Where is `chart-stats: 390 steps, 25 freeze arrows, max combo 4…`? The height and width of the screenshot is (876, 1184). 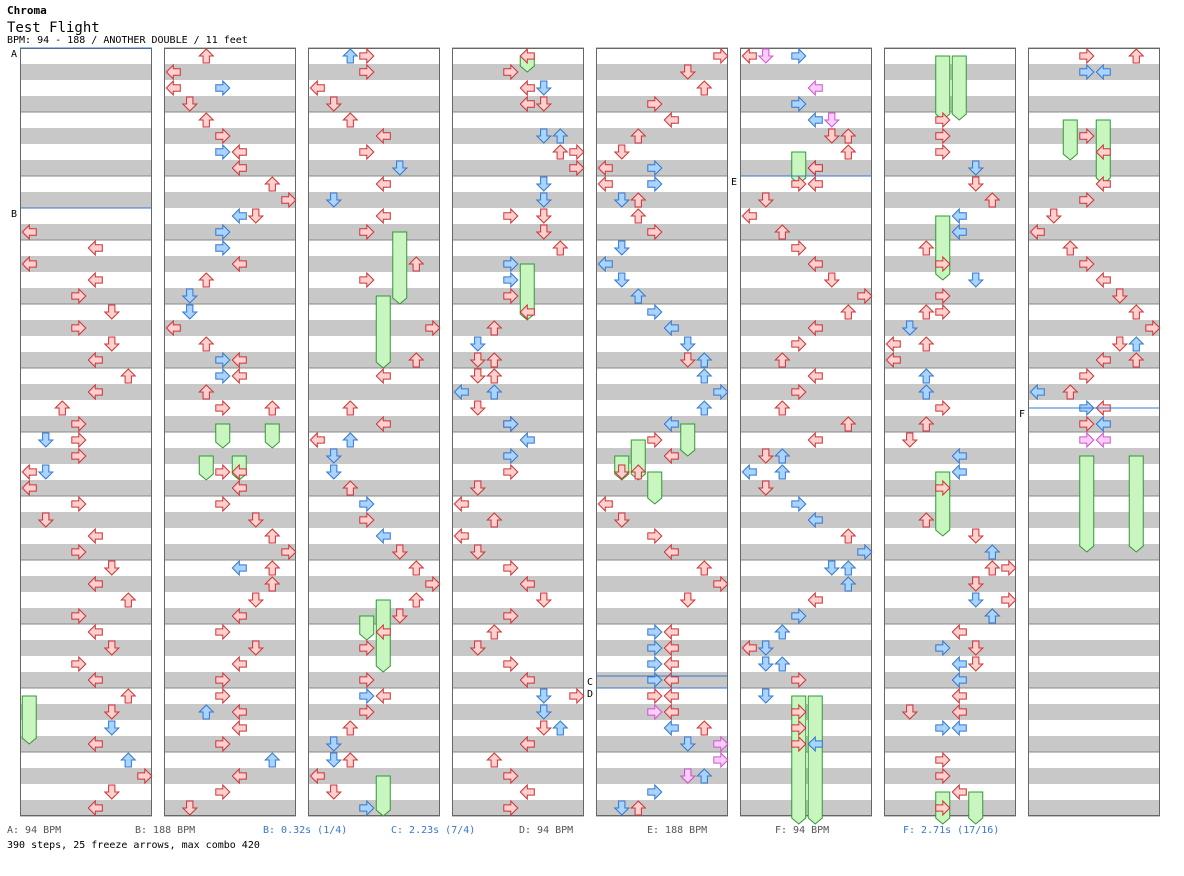
chart-stats: 390 steps, 25 freeze arrows, max combo 4… is located at coordinates (133, 845).